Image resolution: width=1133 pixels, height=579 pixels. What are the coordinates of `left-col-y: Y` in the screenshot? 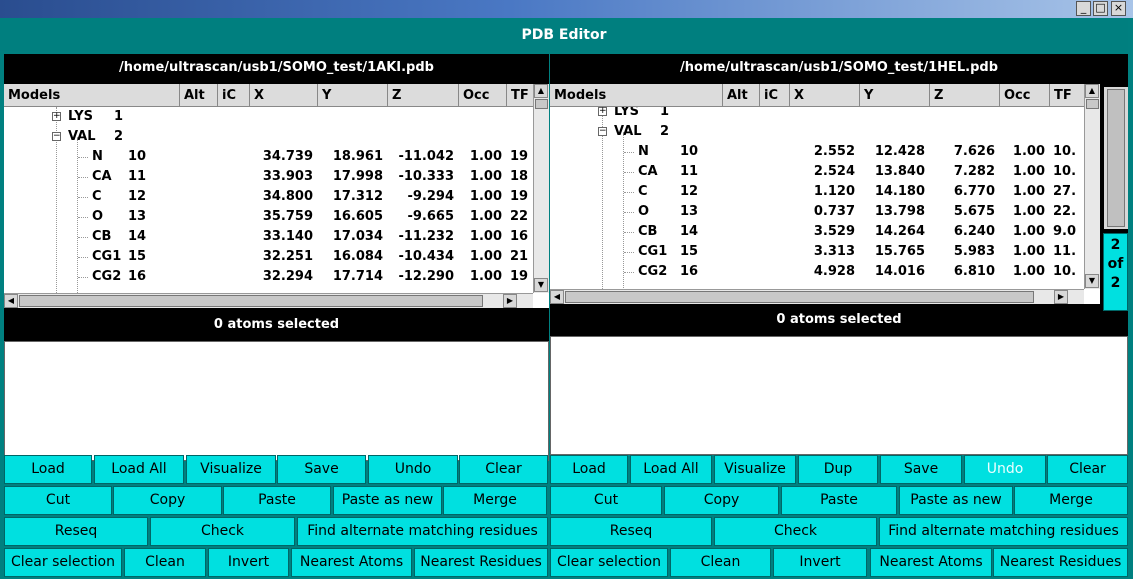 It's located at (353, 95).